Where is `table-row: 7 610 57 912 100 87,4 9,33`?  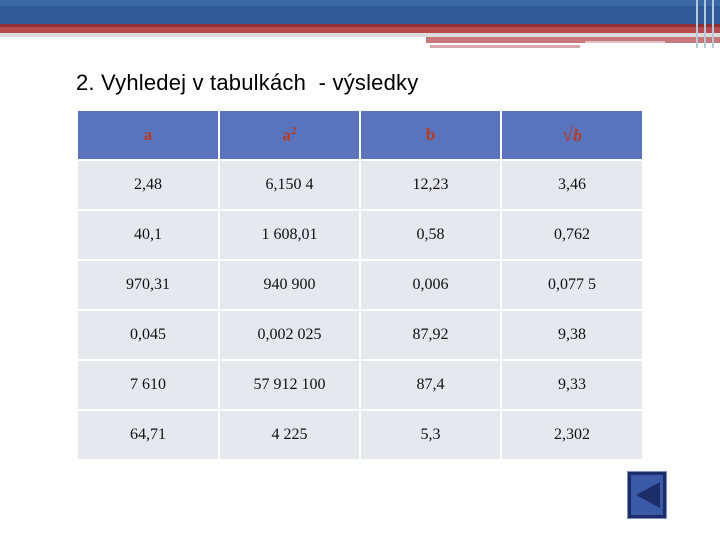 table-row: 7 610 57 912 100 87,4 9,33 is located at coordinates (360, 384).